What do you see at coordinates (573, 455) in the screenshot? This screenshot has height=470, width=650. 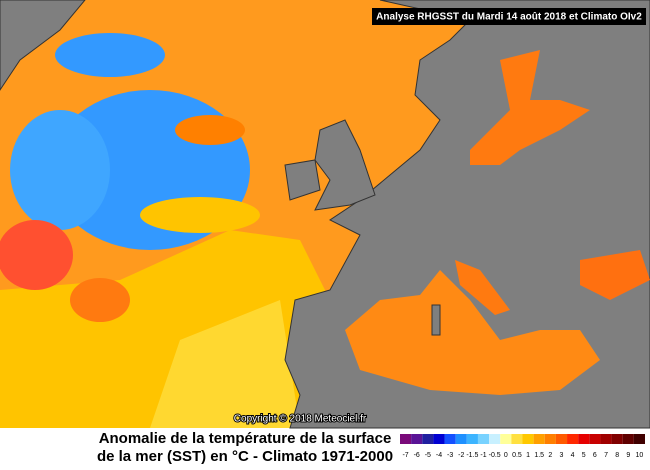 I see `legend-label: 4` at bounding box center [573, 455].